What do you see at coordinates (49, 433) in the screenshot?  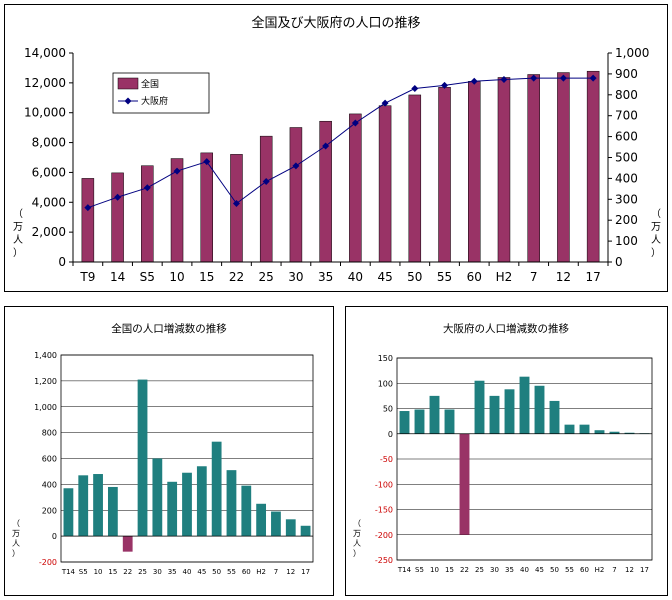 I see `y-tick-label: 800` at bounding box center [49, 433].